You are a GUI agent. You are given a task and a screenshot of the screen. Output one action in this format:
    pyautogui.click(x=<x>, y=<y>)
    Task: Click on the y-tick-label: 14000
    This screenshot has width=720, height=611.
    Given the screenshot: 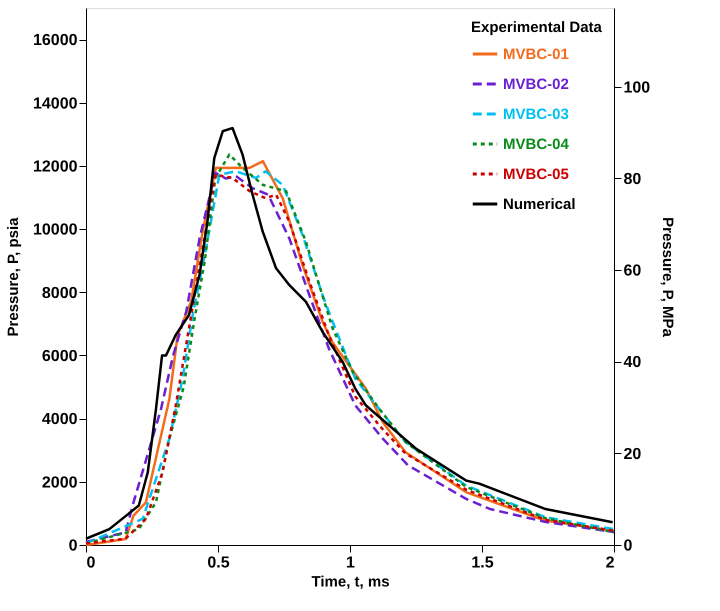 What is the action you would take?
    pyautogui.click(x=55, y=103)
    